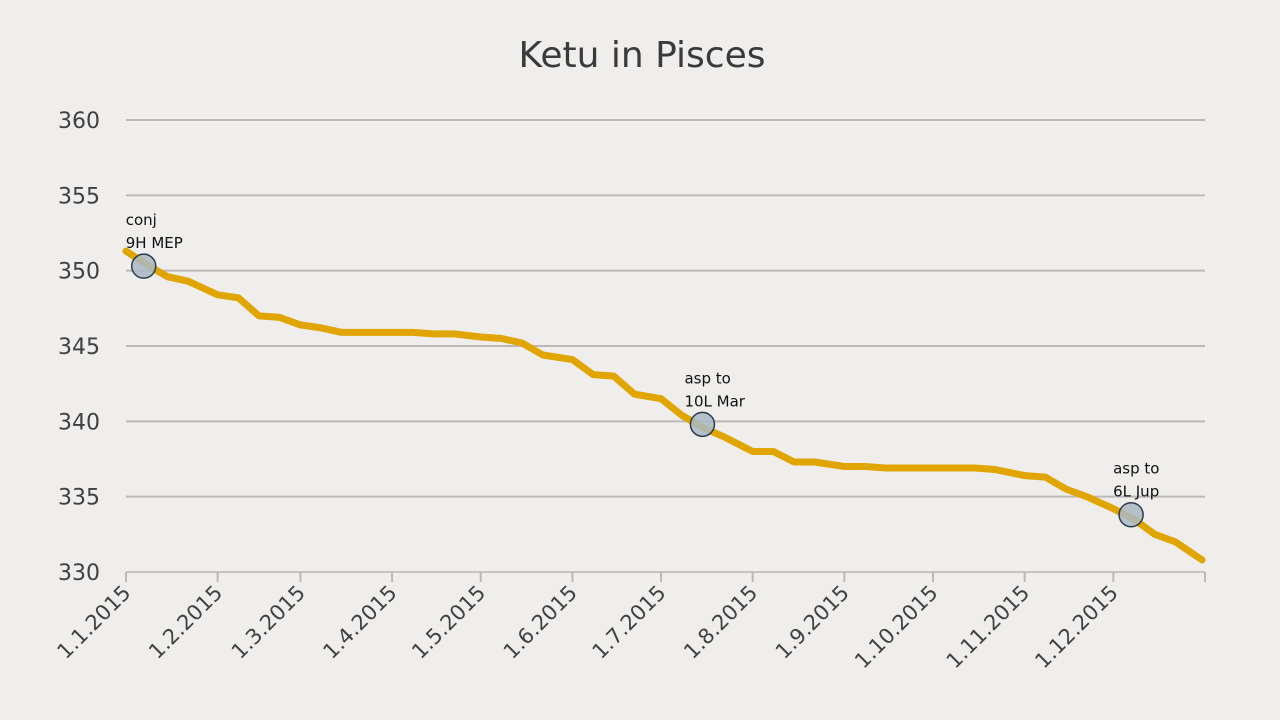 The width and height of the screenshot is (1280, 720). What do you see at coordinates (642, 55) in the screenshot?
I see `chart-title: Ketu in Pisces` at bounding box center [642, 55].